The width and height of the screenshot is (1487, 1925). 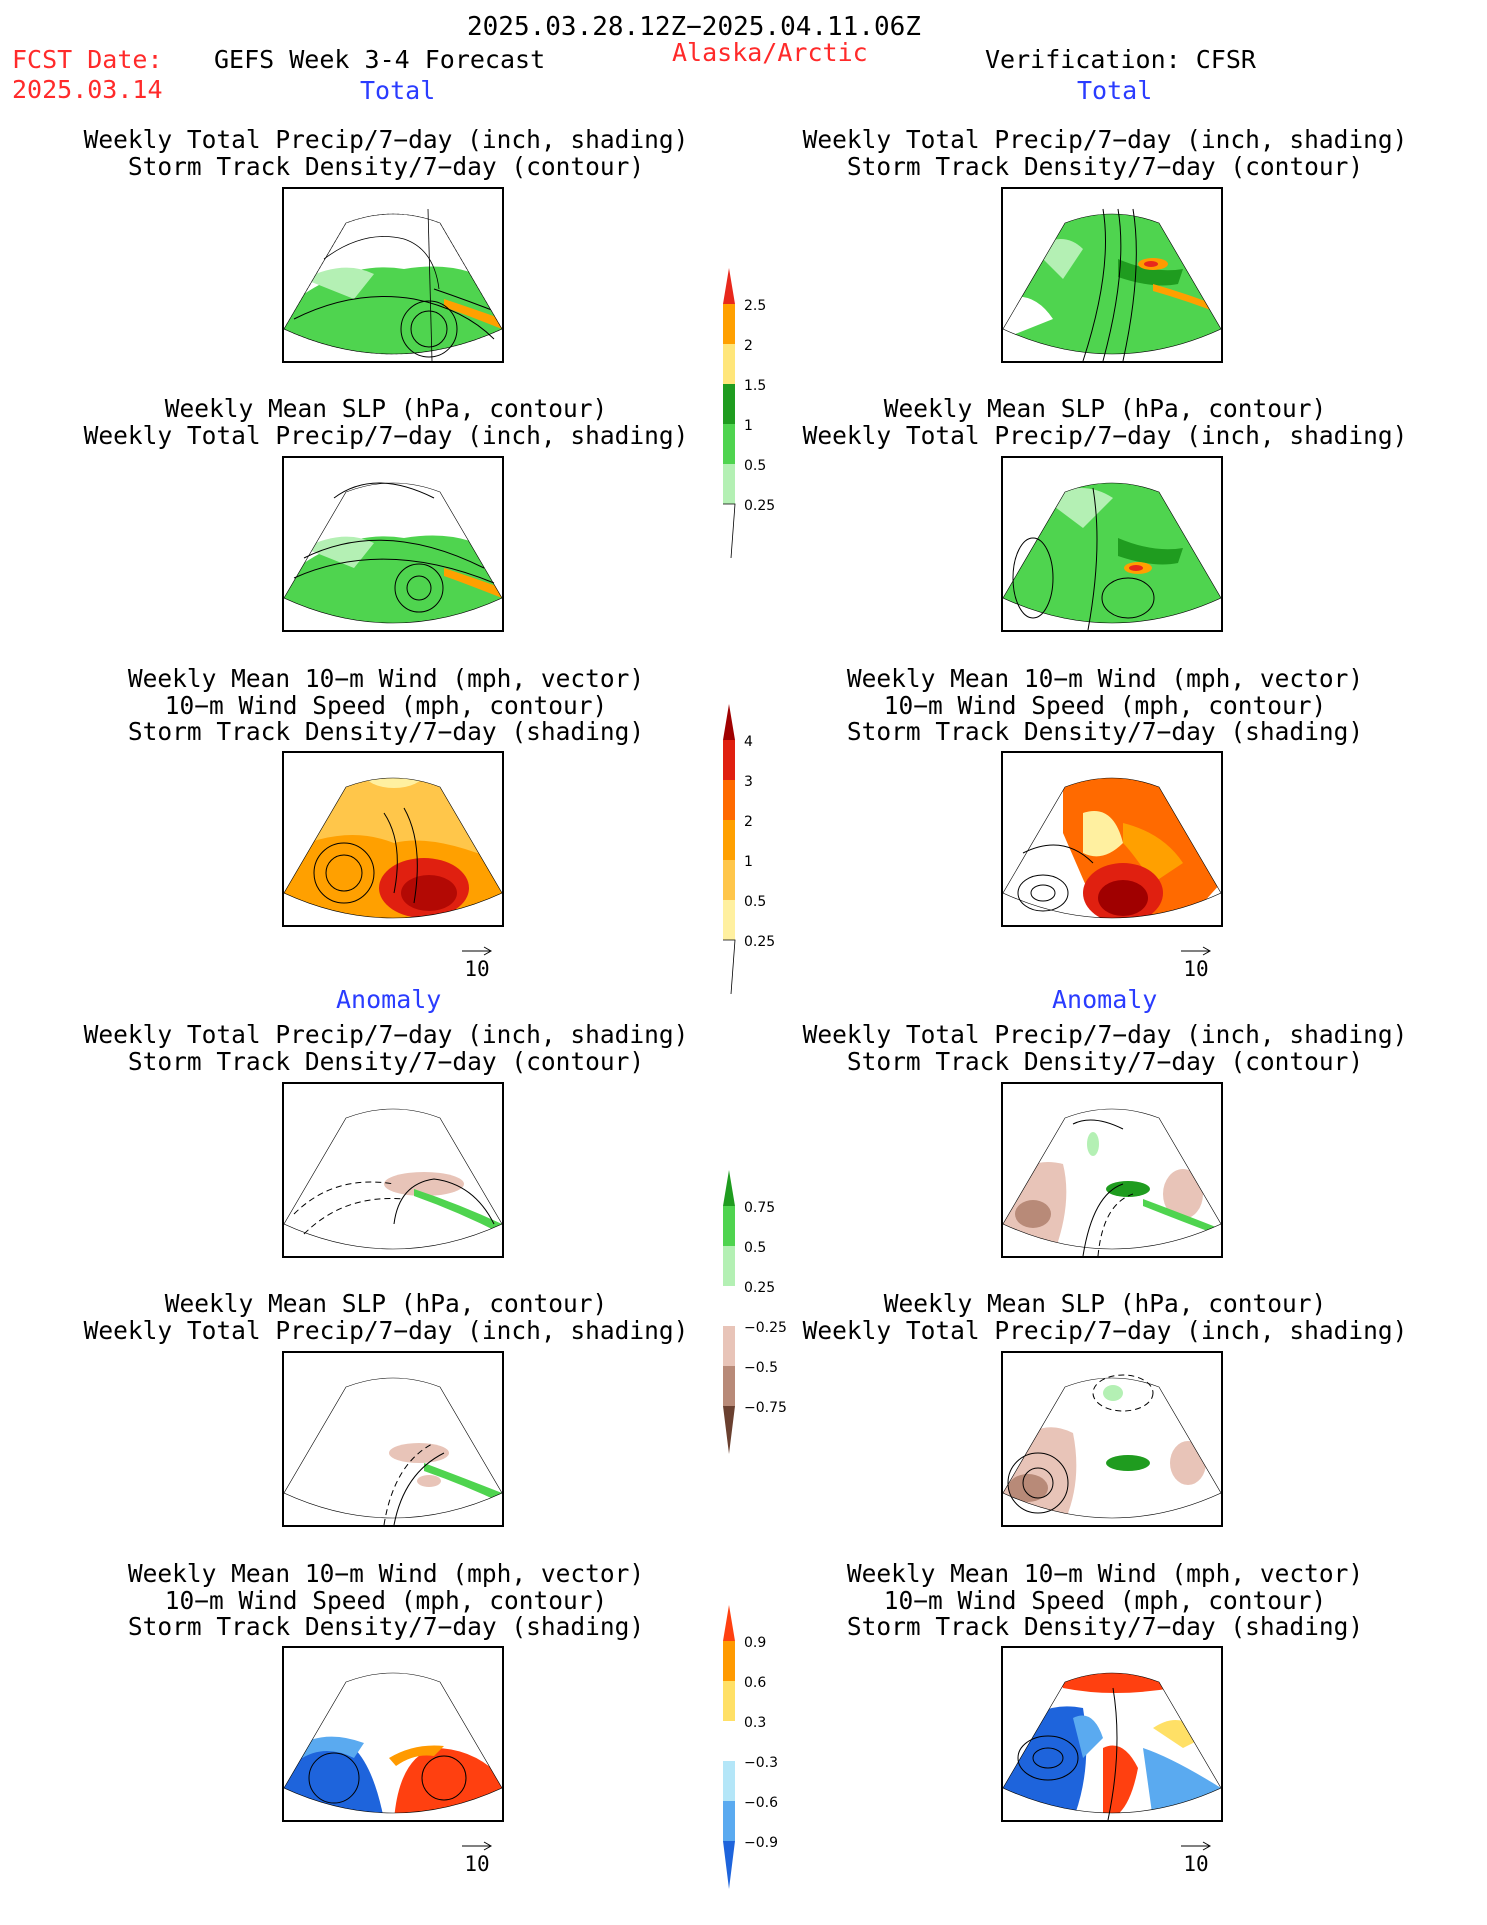 What do you see at coordinates (748, 742) in the screenshot?
I see `colorbar-tick: 4` at bounding box center [748, 742].